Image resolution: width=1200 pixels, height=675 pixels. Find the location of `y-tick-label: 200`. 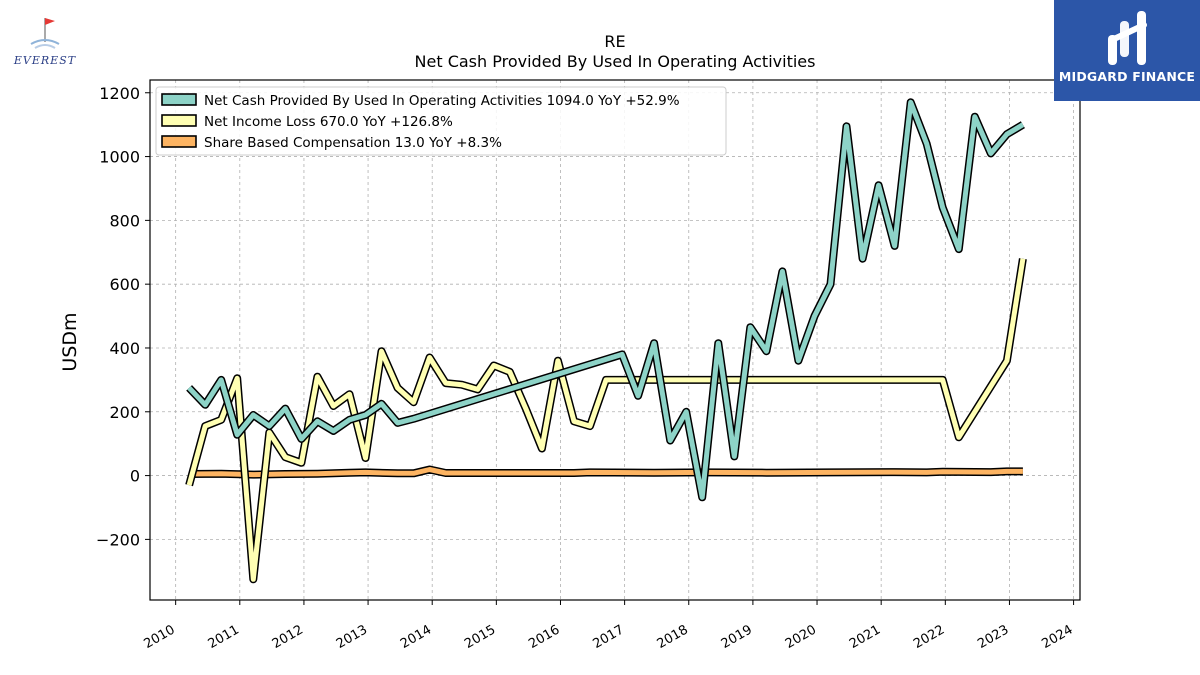

y-tick-label: 200 is located at coordinates (124, 412).